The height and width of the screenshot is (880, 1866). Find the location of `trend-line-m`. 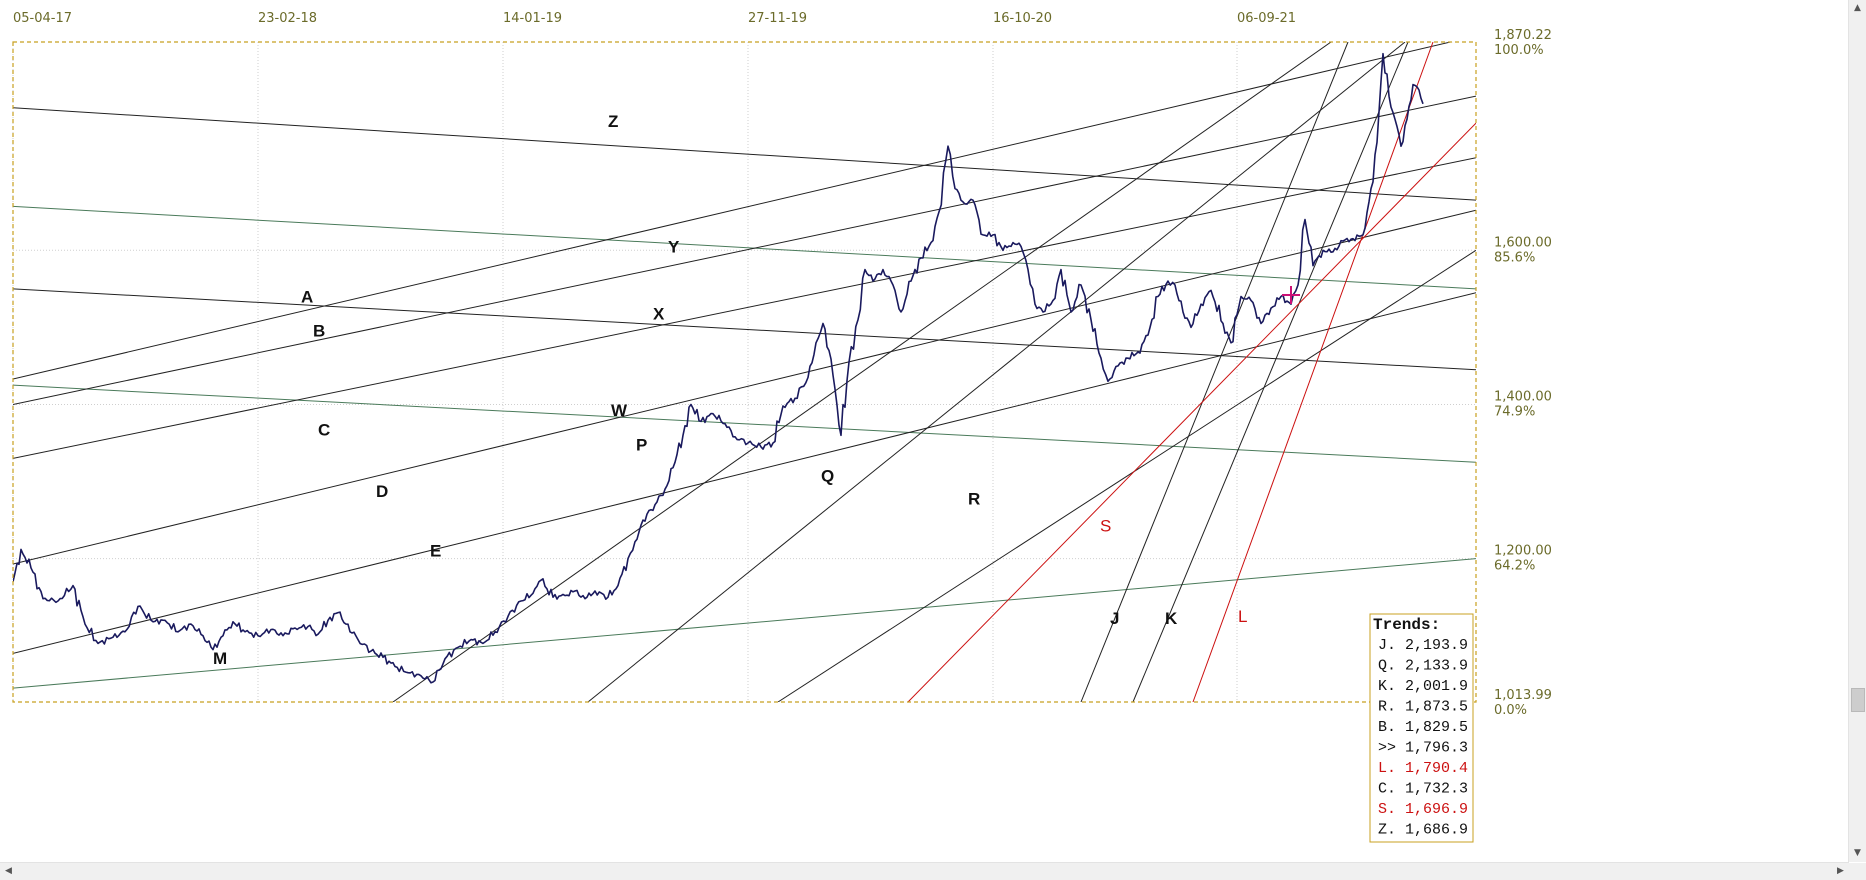

trend-line-m is located at coordinates (744, 623).